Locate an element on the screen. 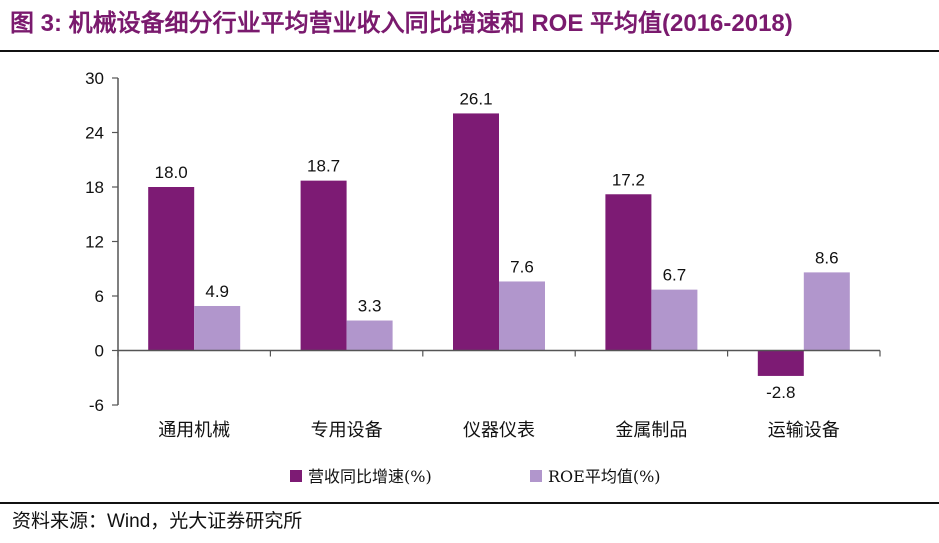  source-divider is located at coordinates (469, 503).